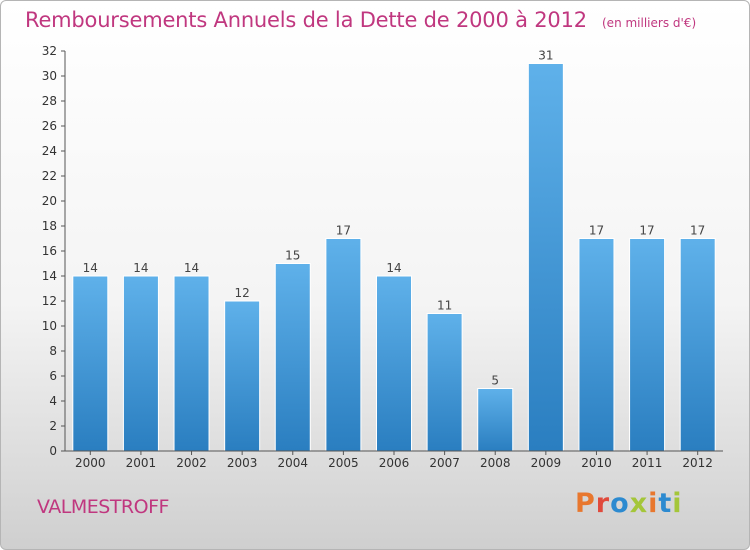 Image resolution: width=750 pixels, height=550 pixels. I want to click on bar-value-label: 5, so click(495, 381).